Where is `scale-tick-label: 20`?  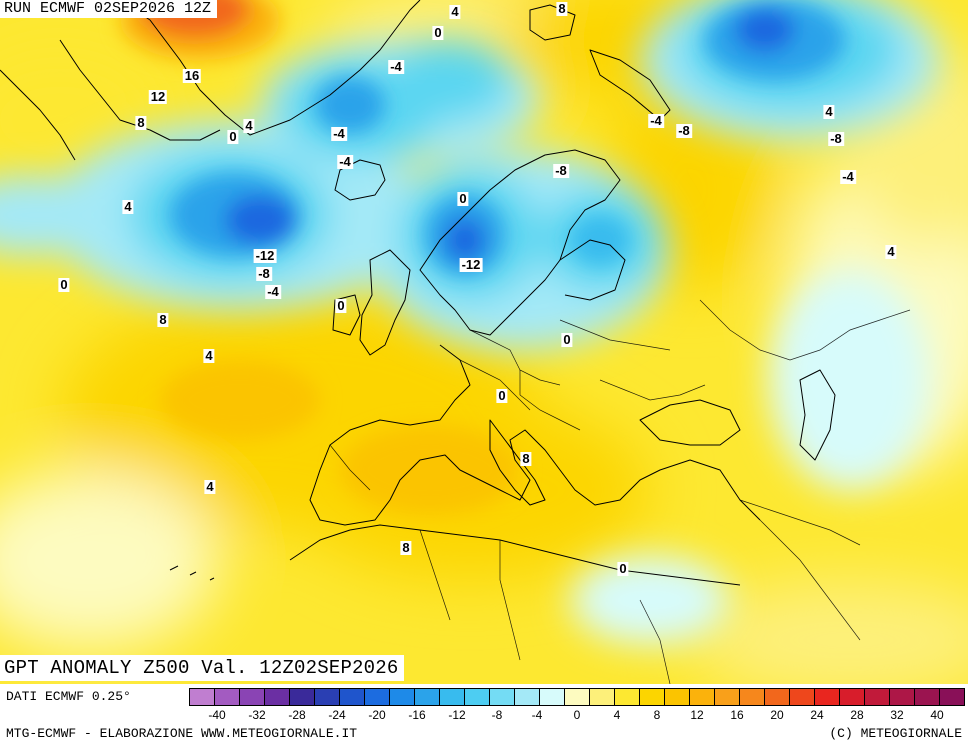
scale-tick-label: 20 is located at coordinates (777, 715).